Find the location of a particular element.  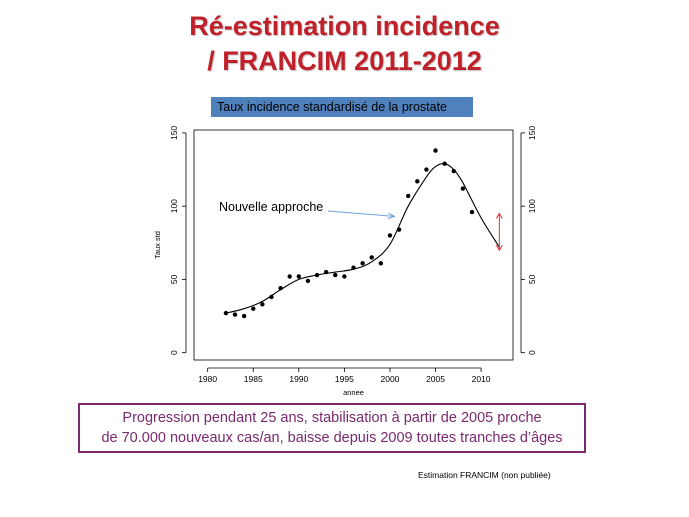

source-note: Estimation FRANCIM (non publiée) is located at coordinates (484, 475).